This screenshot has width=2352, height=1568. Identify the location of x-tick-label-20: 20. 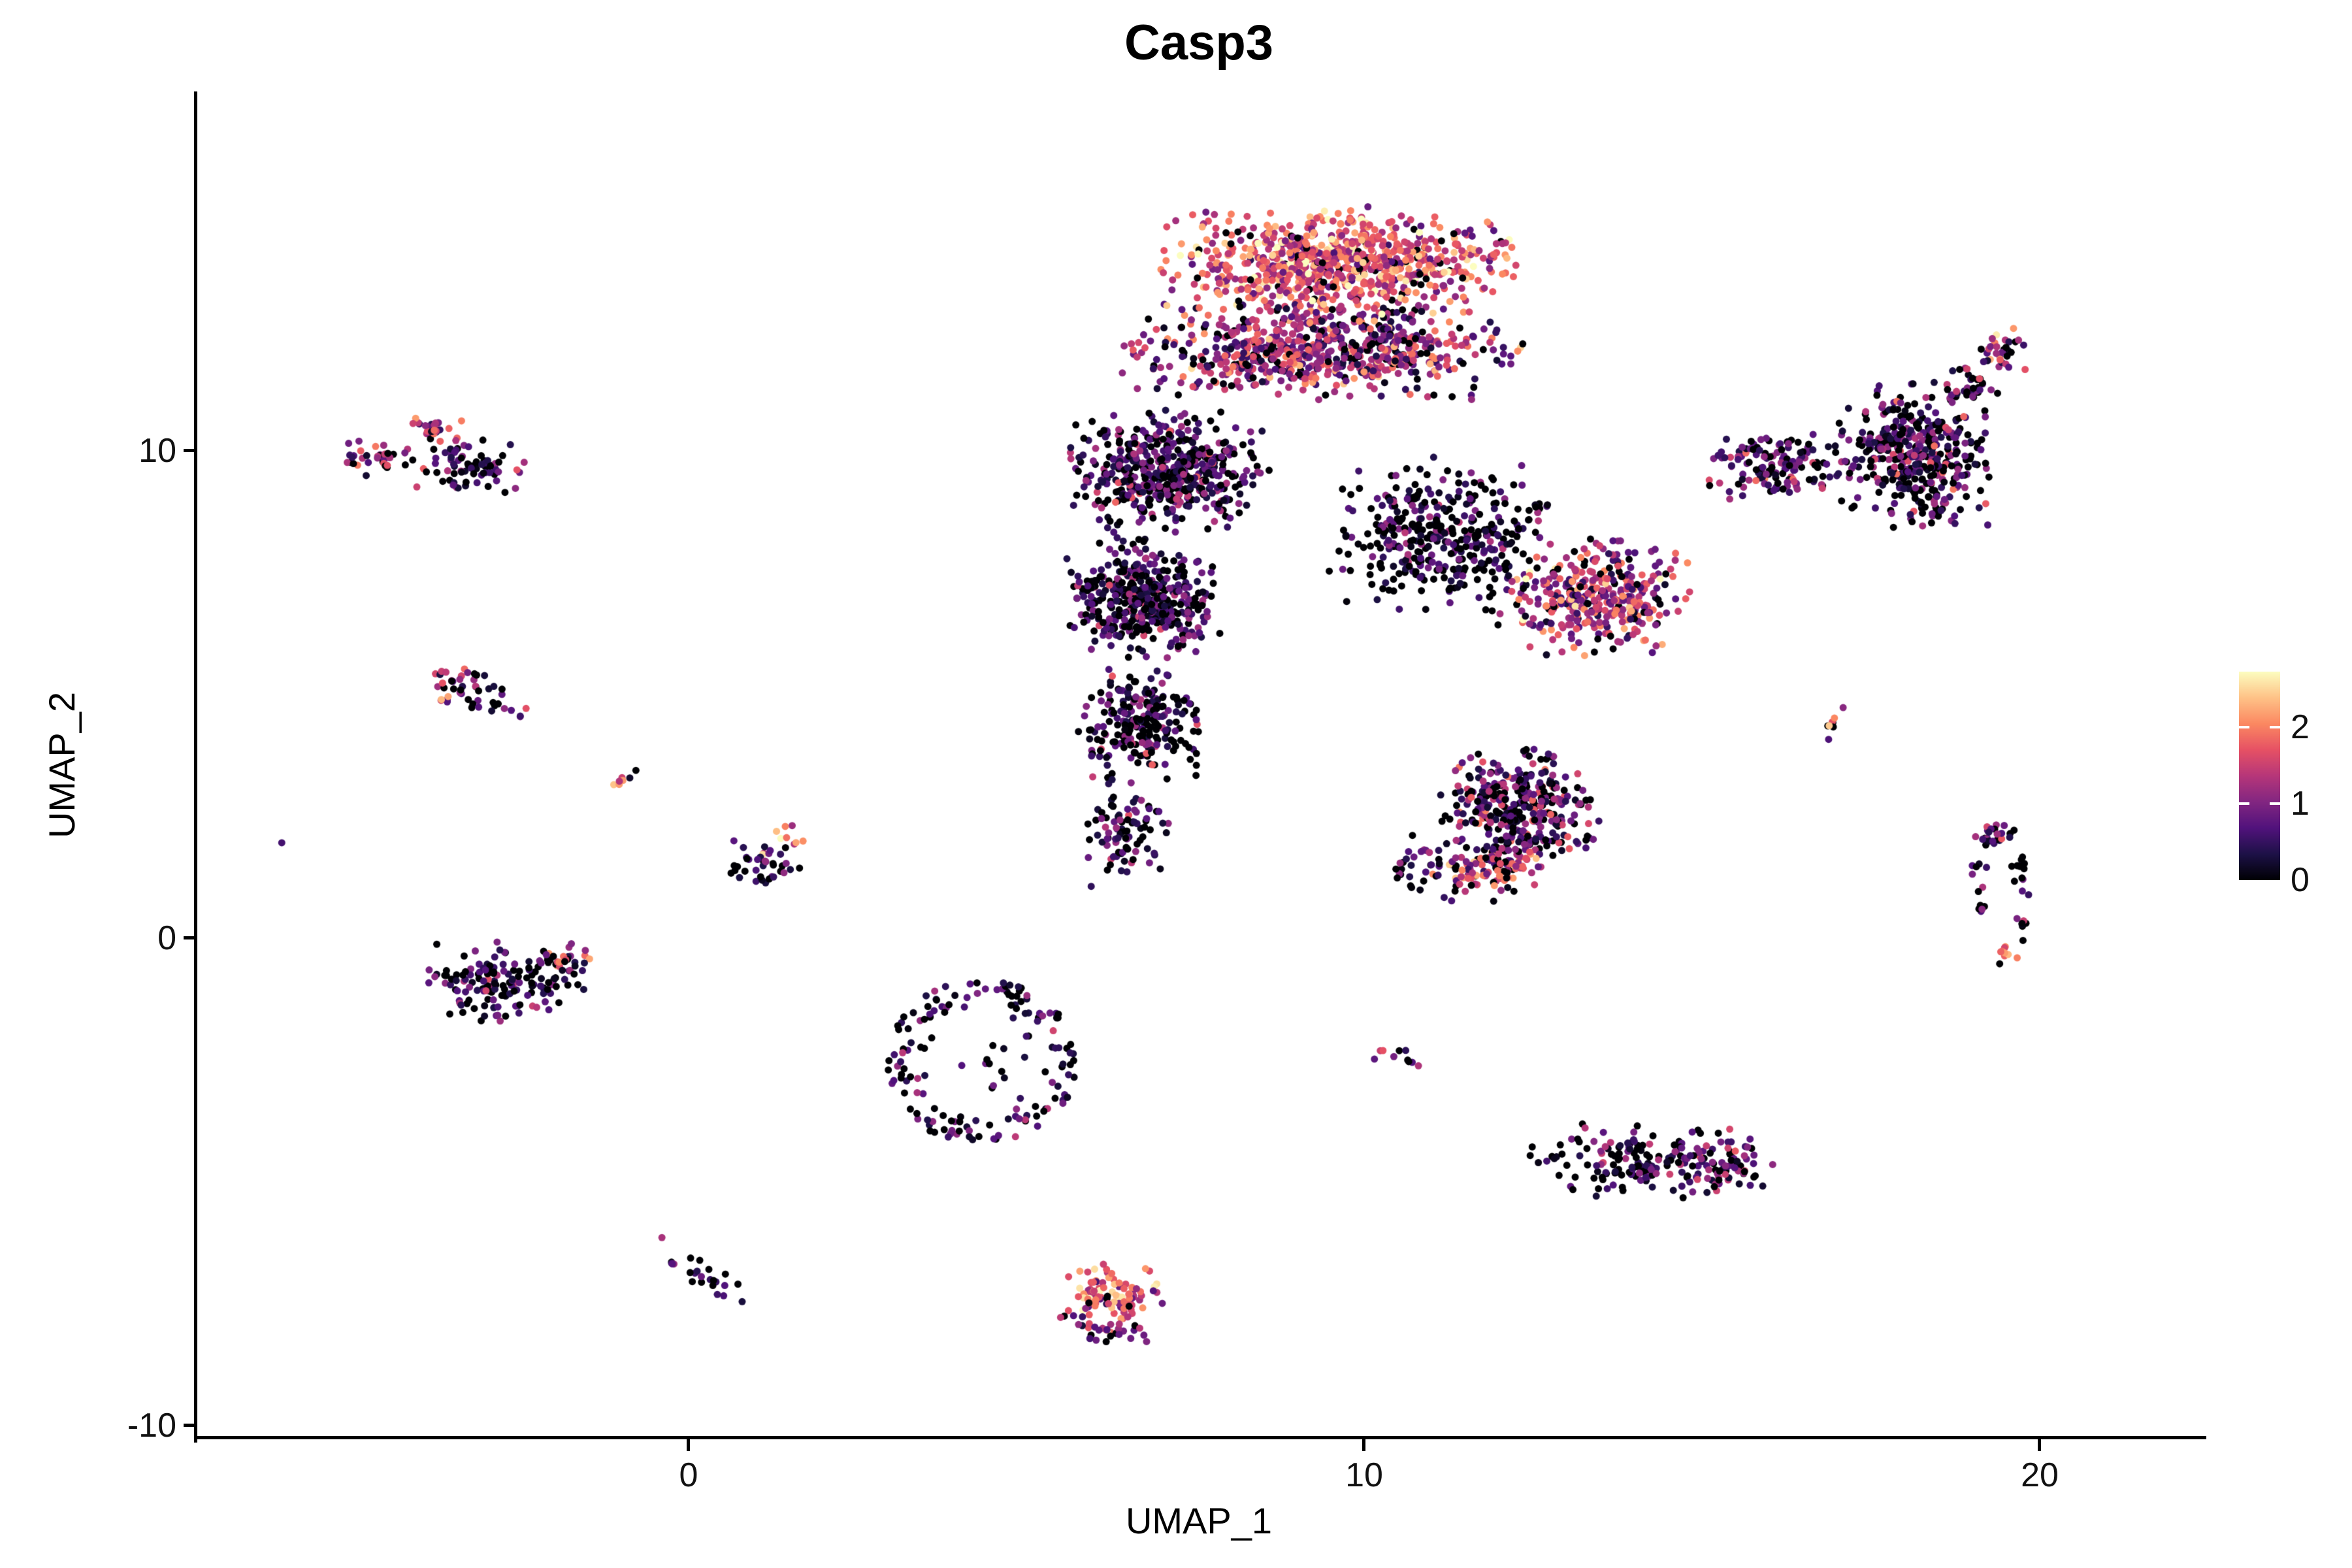
(2040, 1475).